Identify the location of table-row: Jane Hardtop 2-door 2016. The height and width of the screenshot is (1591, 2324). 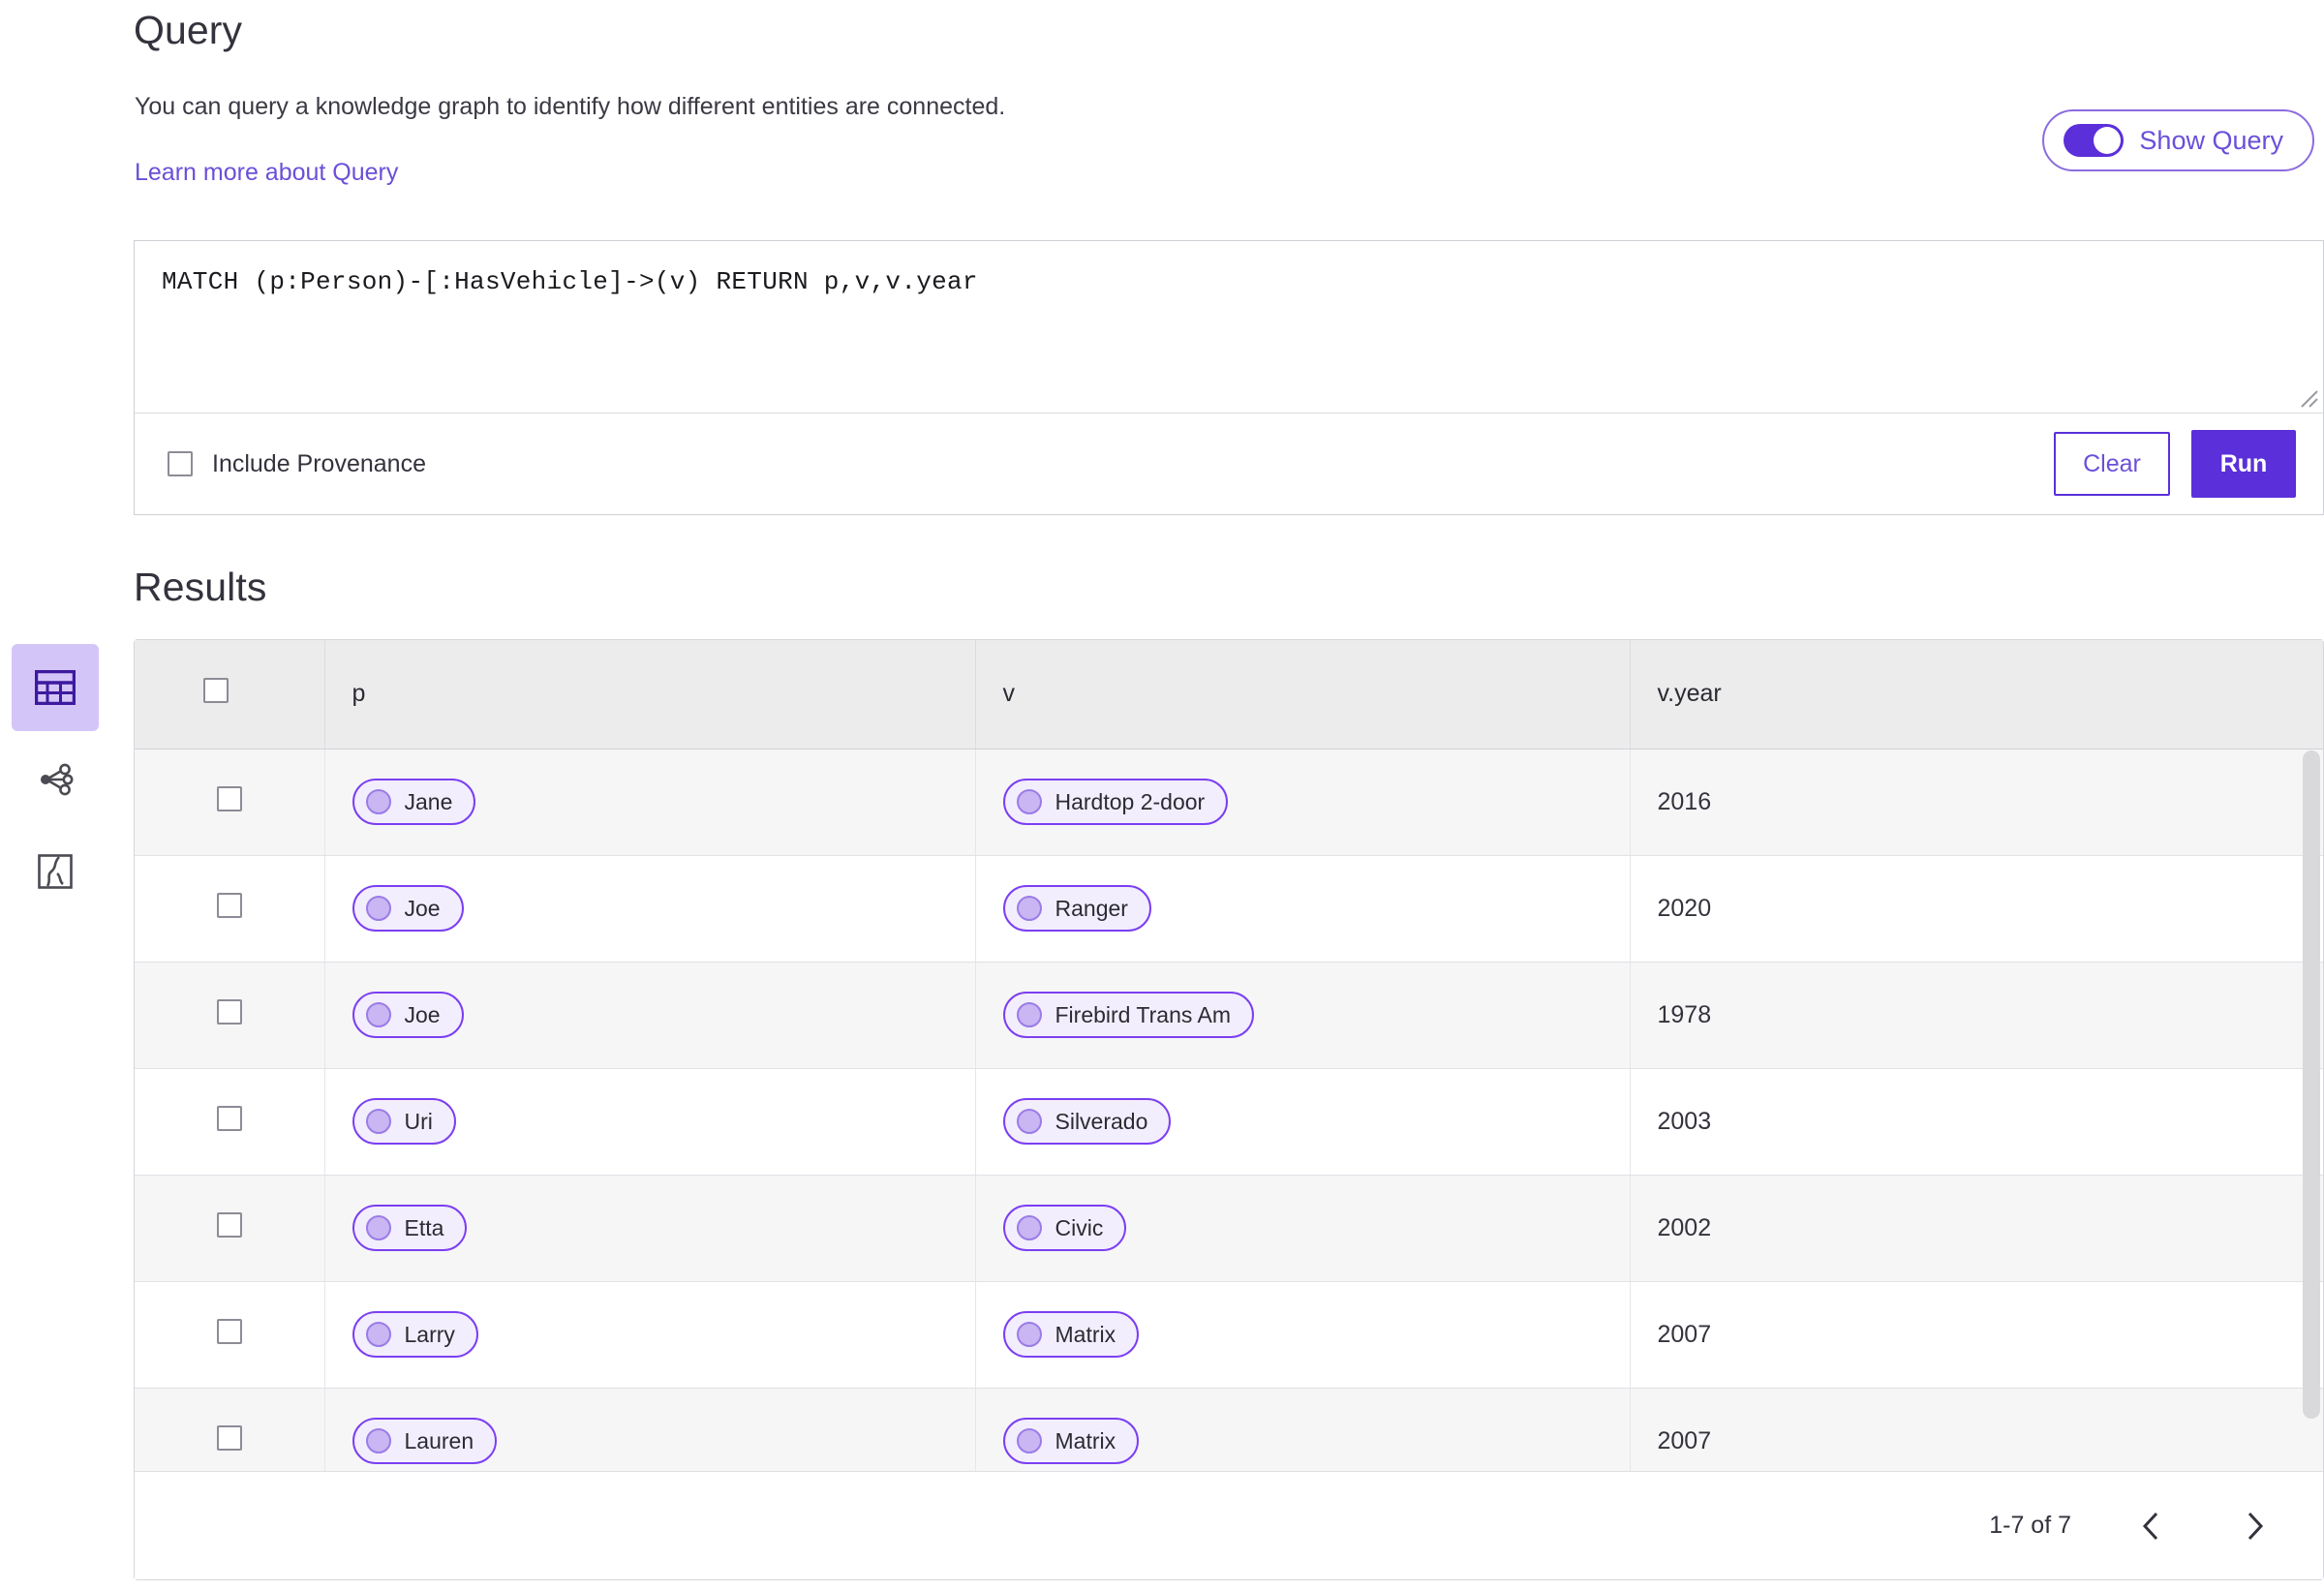
(1229, 802).